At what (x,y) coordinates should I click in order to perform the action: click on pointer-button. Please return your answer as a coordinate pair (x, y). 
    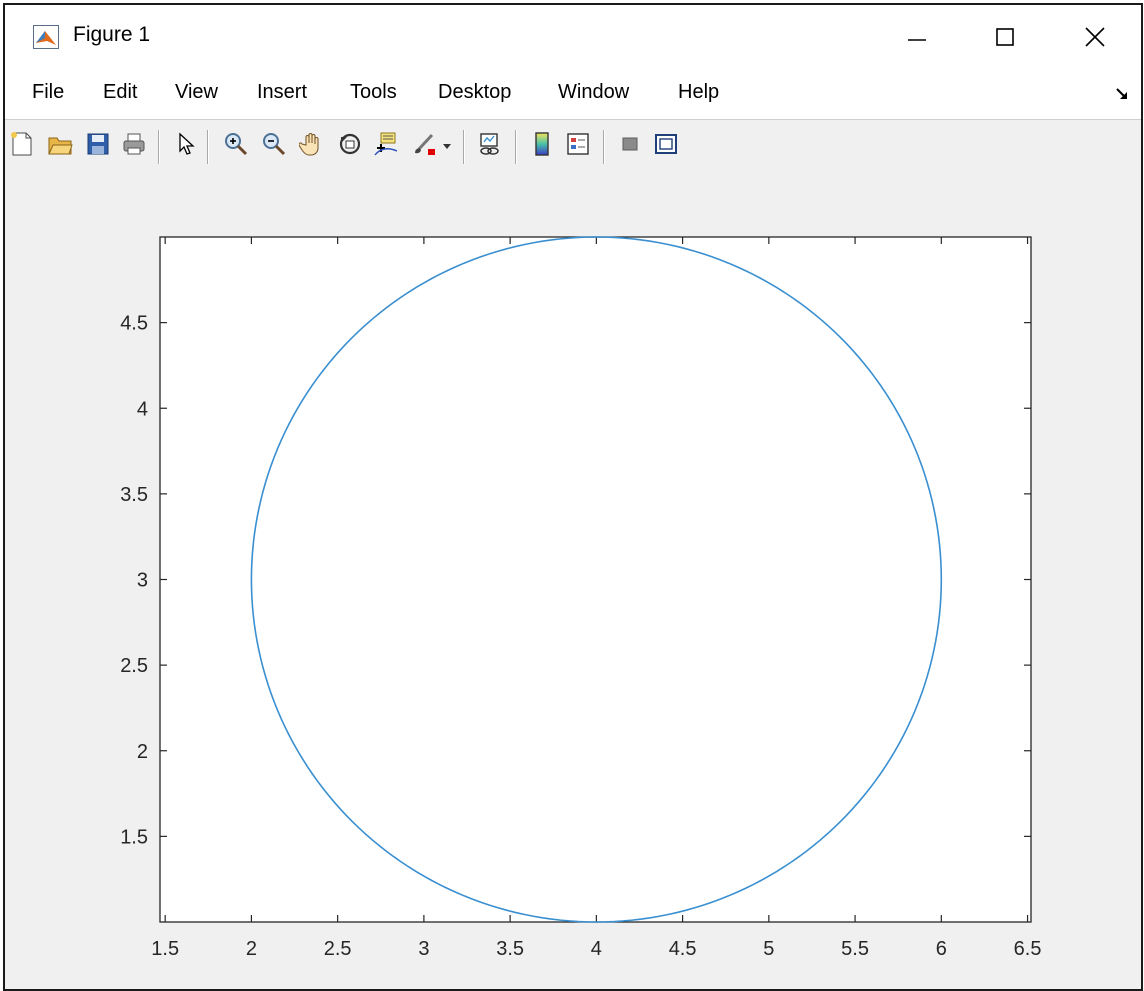
    Looking at the image, I should click on (185, 146).